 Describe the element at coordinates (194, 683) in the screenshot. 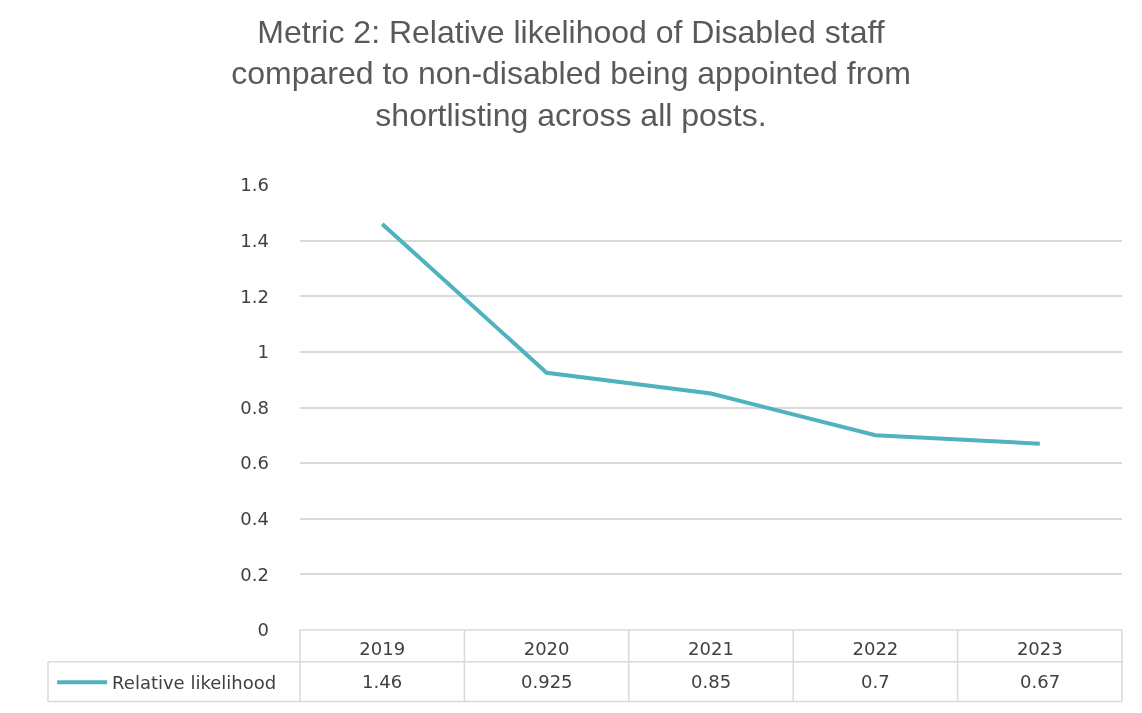

I see `legend-label: Relative likelihood` at that location.